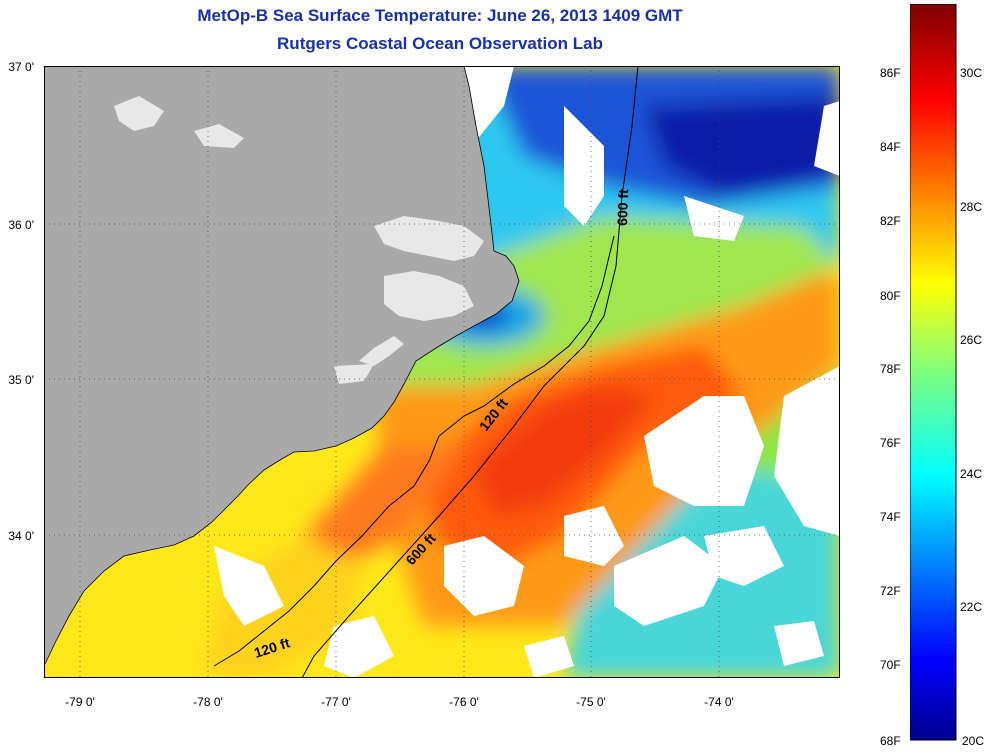 The width and height of the screenshot is (992, 754). What do you see at coordinates (890, 296) in the screenshot?
I see `cb-f-80: 80F` at bounding box center [890, 296].